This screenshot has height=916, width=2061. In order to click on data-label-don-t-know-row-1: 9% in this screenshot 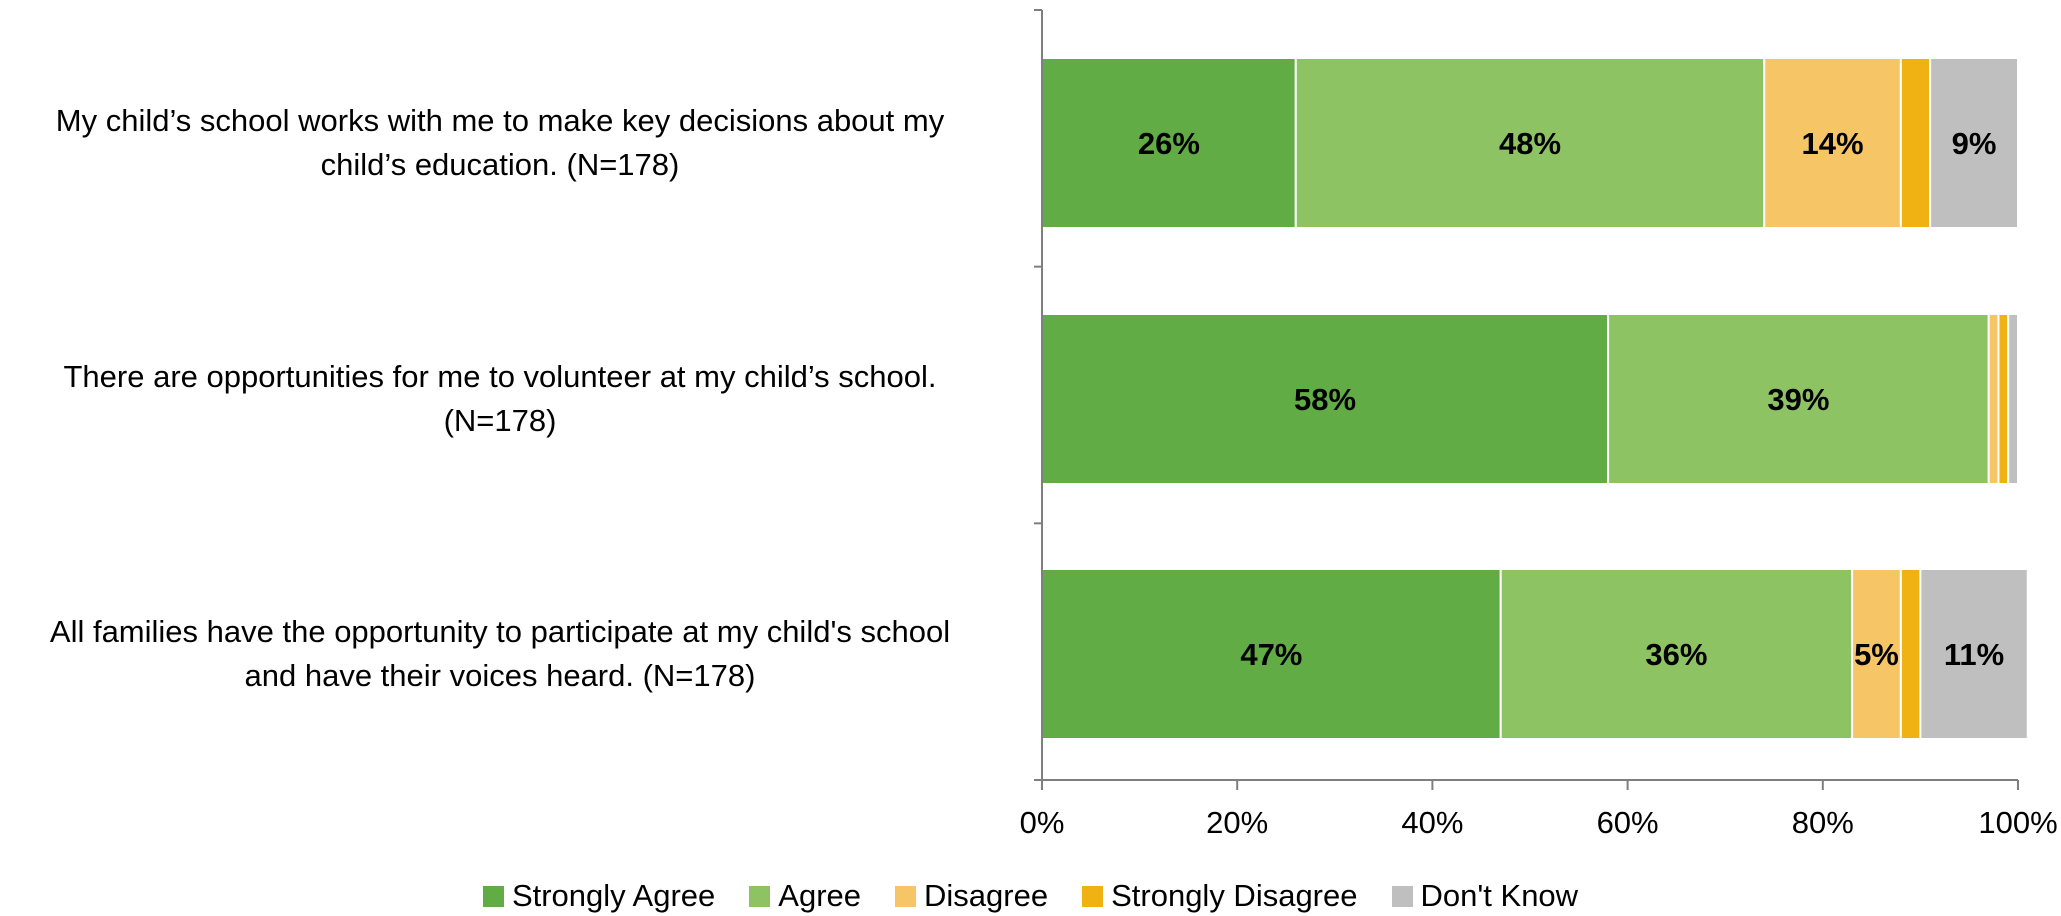, I will do `click(1974, 143)`.